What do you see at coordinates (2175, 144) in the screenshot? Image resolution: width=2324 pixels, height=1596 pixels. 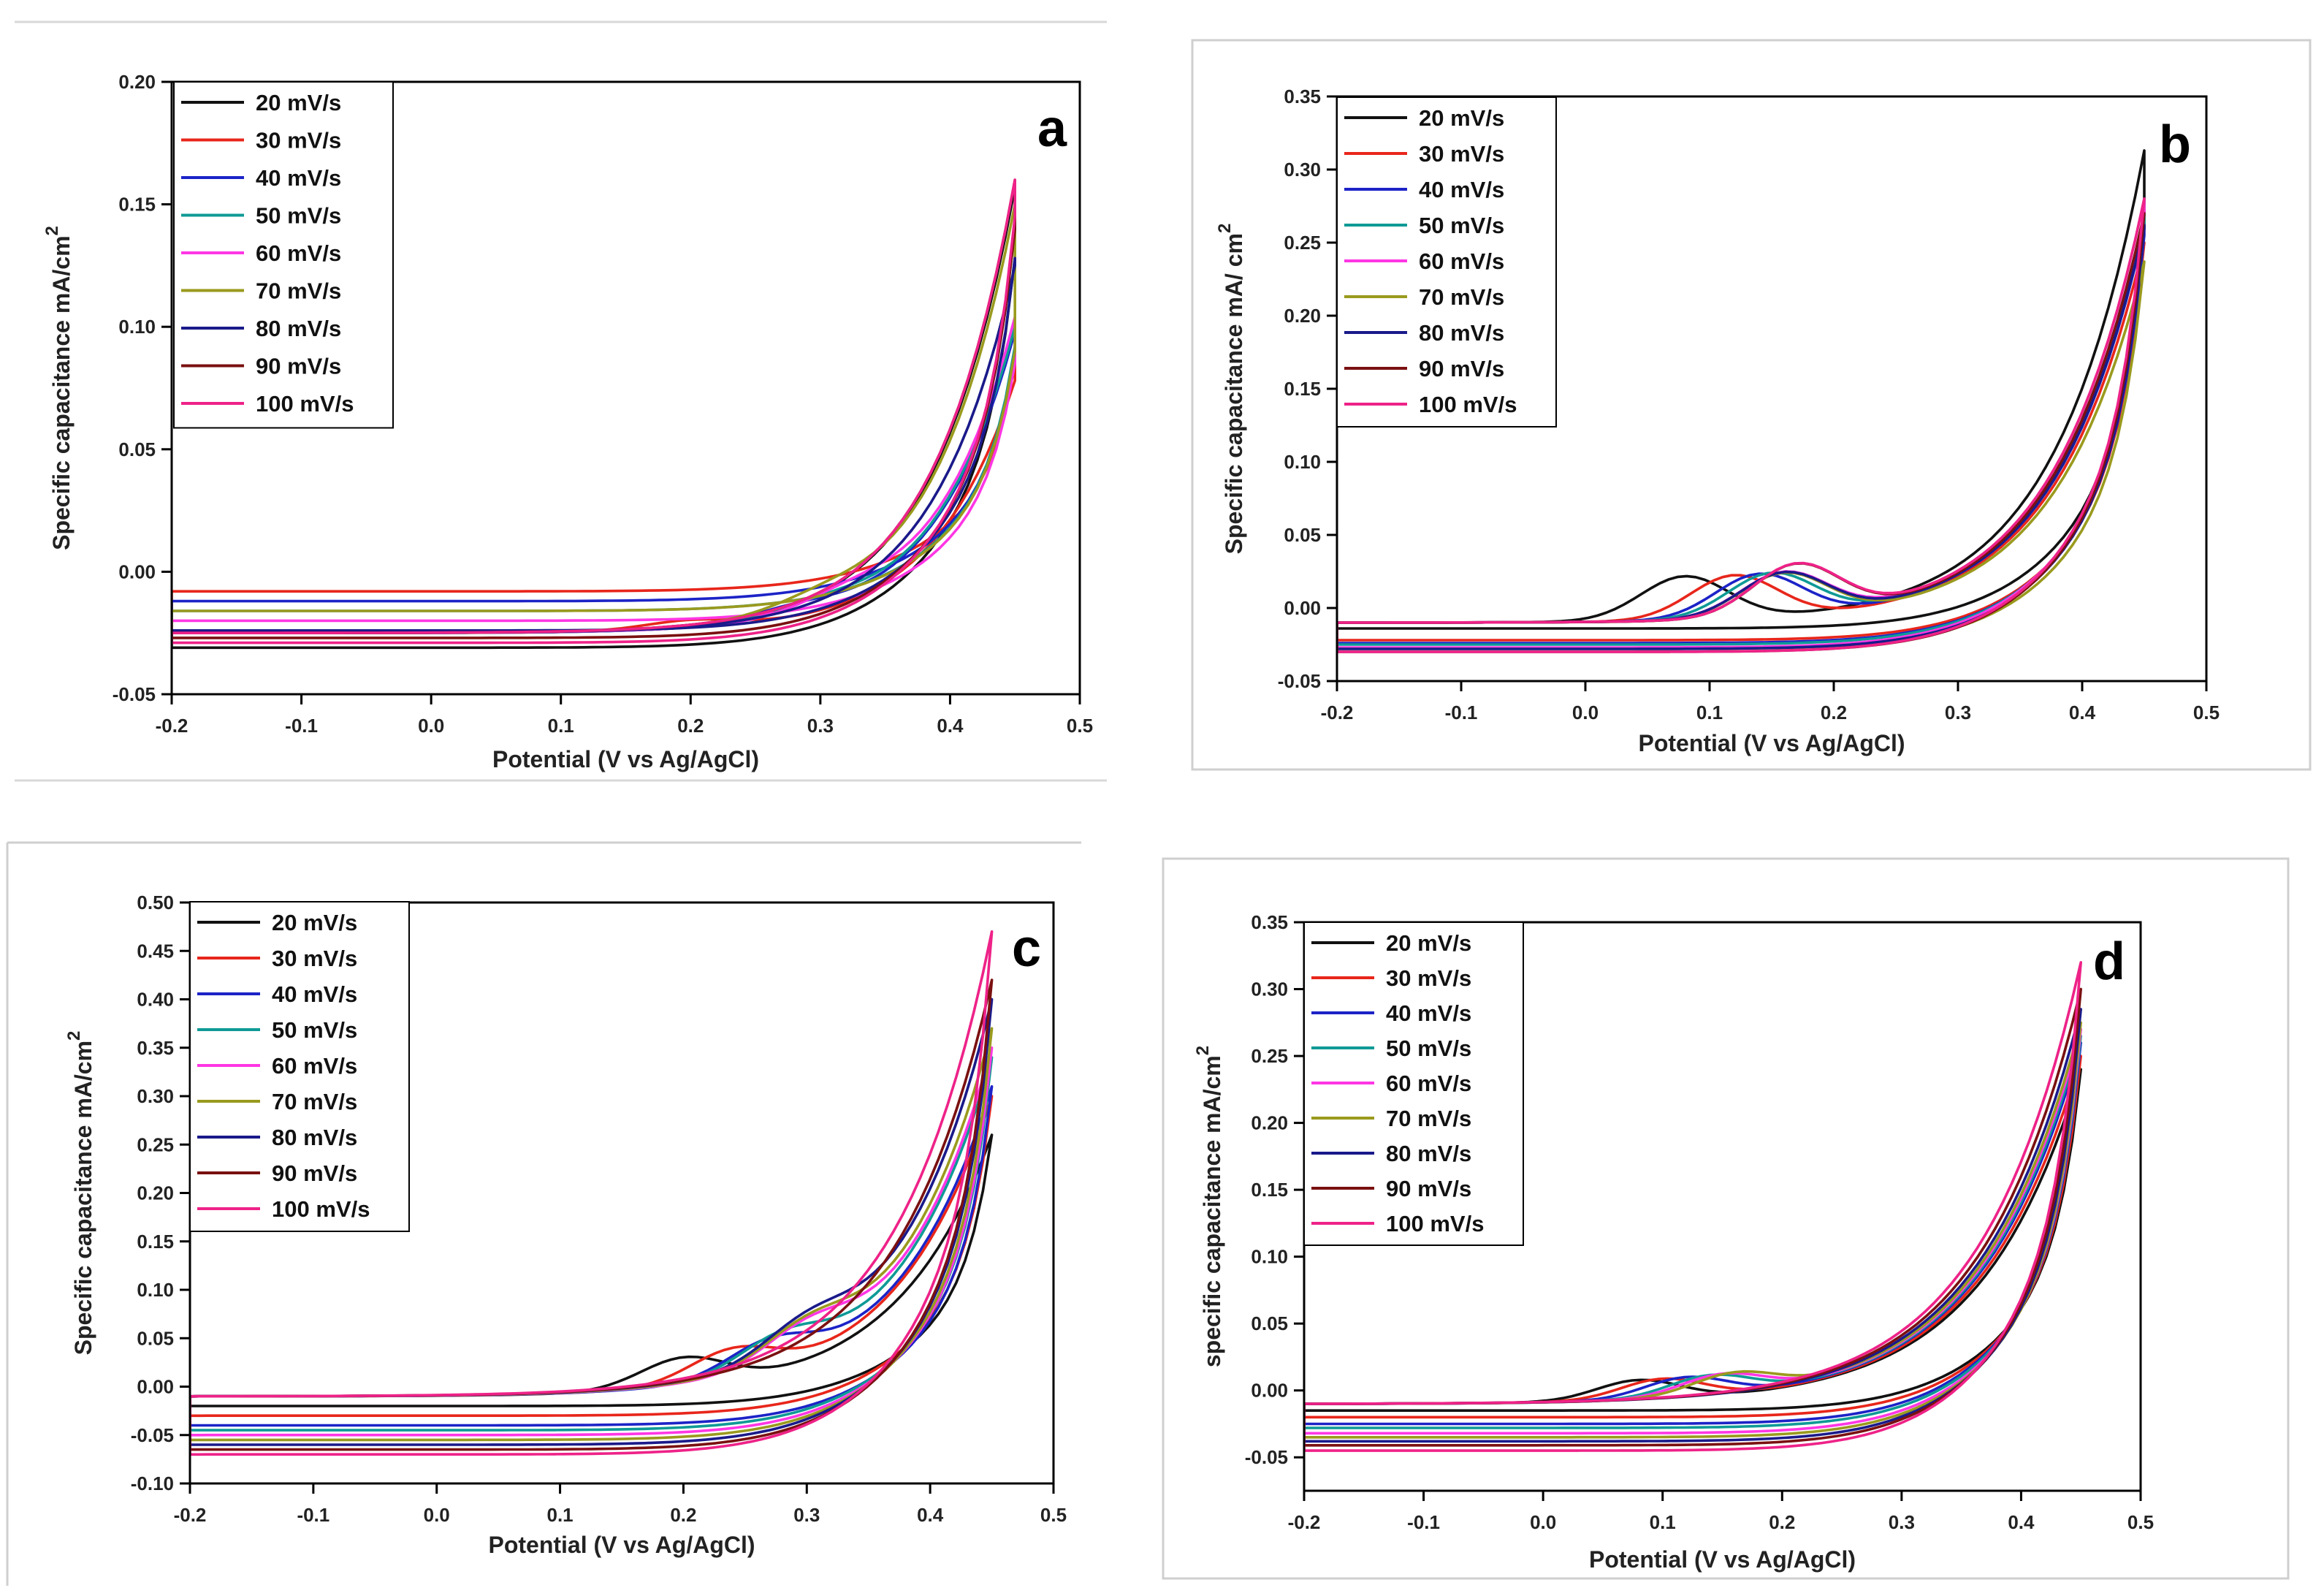 I see `panel-letter: b` at bounding box center [2175, 144].